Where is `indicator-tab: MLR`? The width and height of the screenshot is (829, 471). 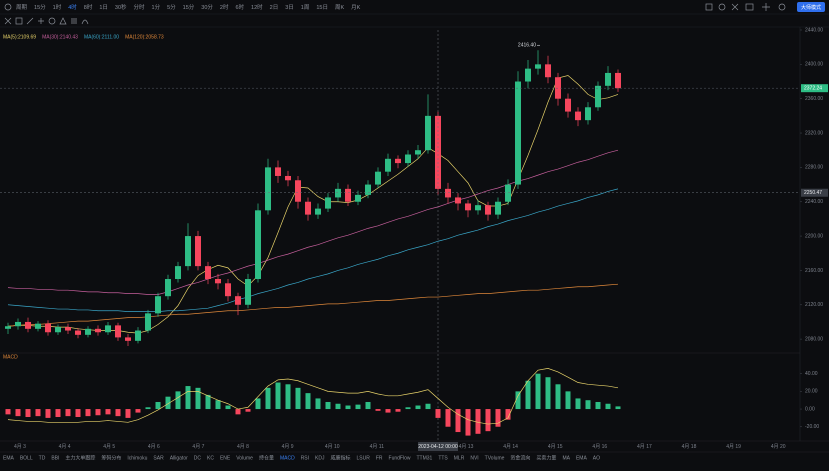
indicator-tab: MLR is located at coordinates (459, 458).